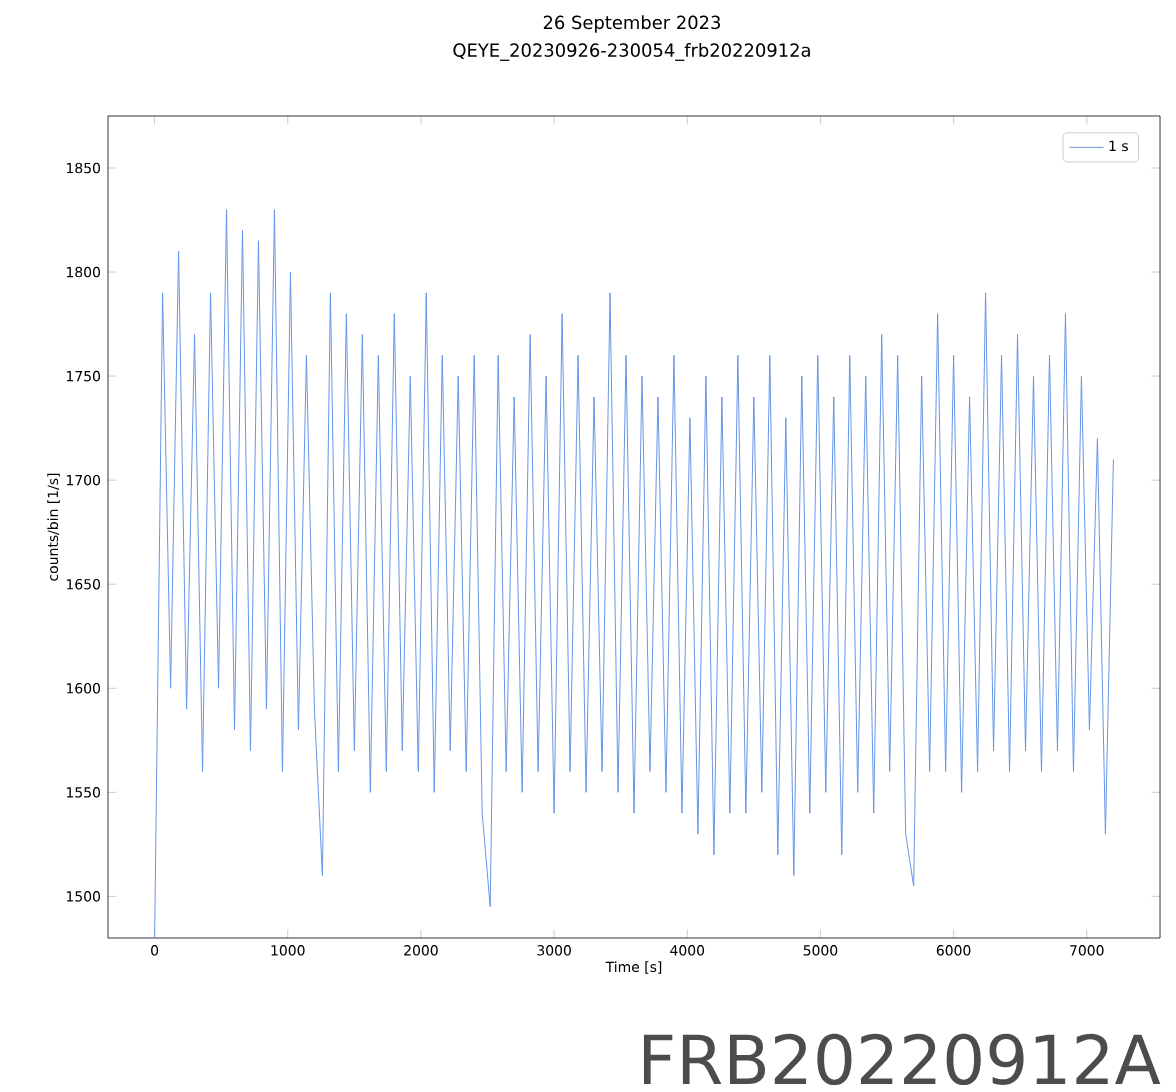 The image size is (1176, 1092). I want to click on chart-title: 26 September 2023, so click(632, 24).